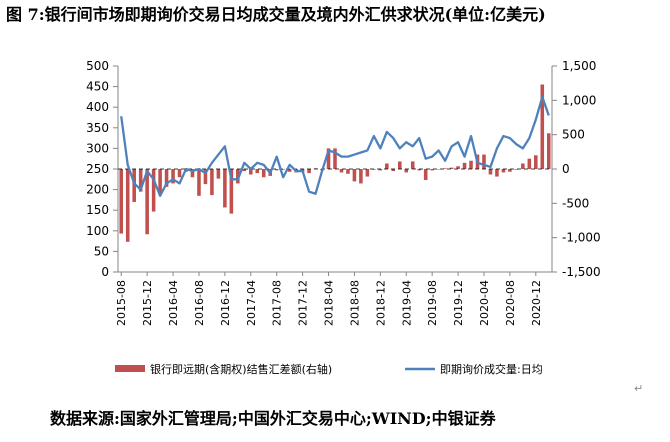 This screenshot has width=670, height=442. I want to click on right-tick-label: 1,000, so click(579, 100).